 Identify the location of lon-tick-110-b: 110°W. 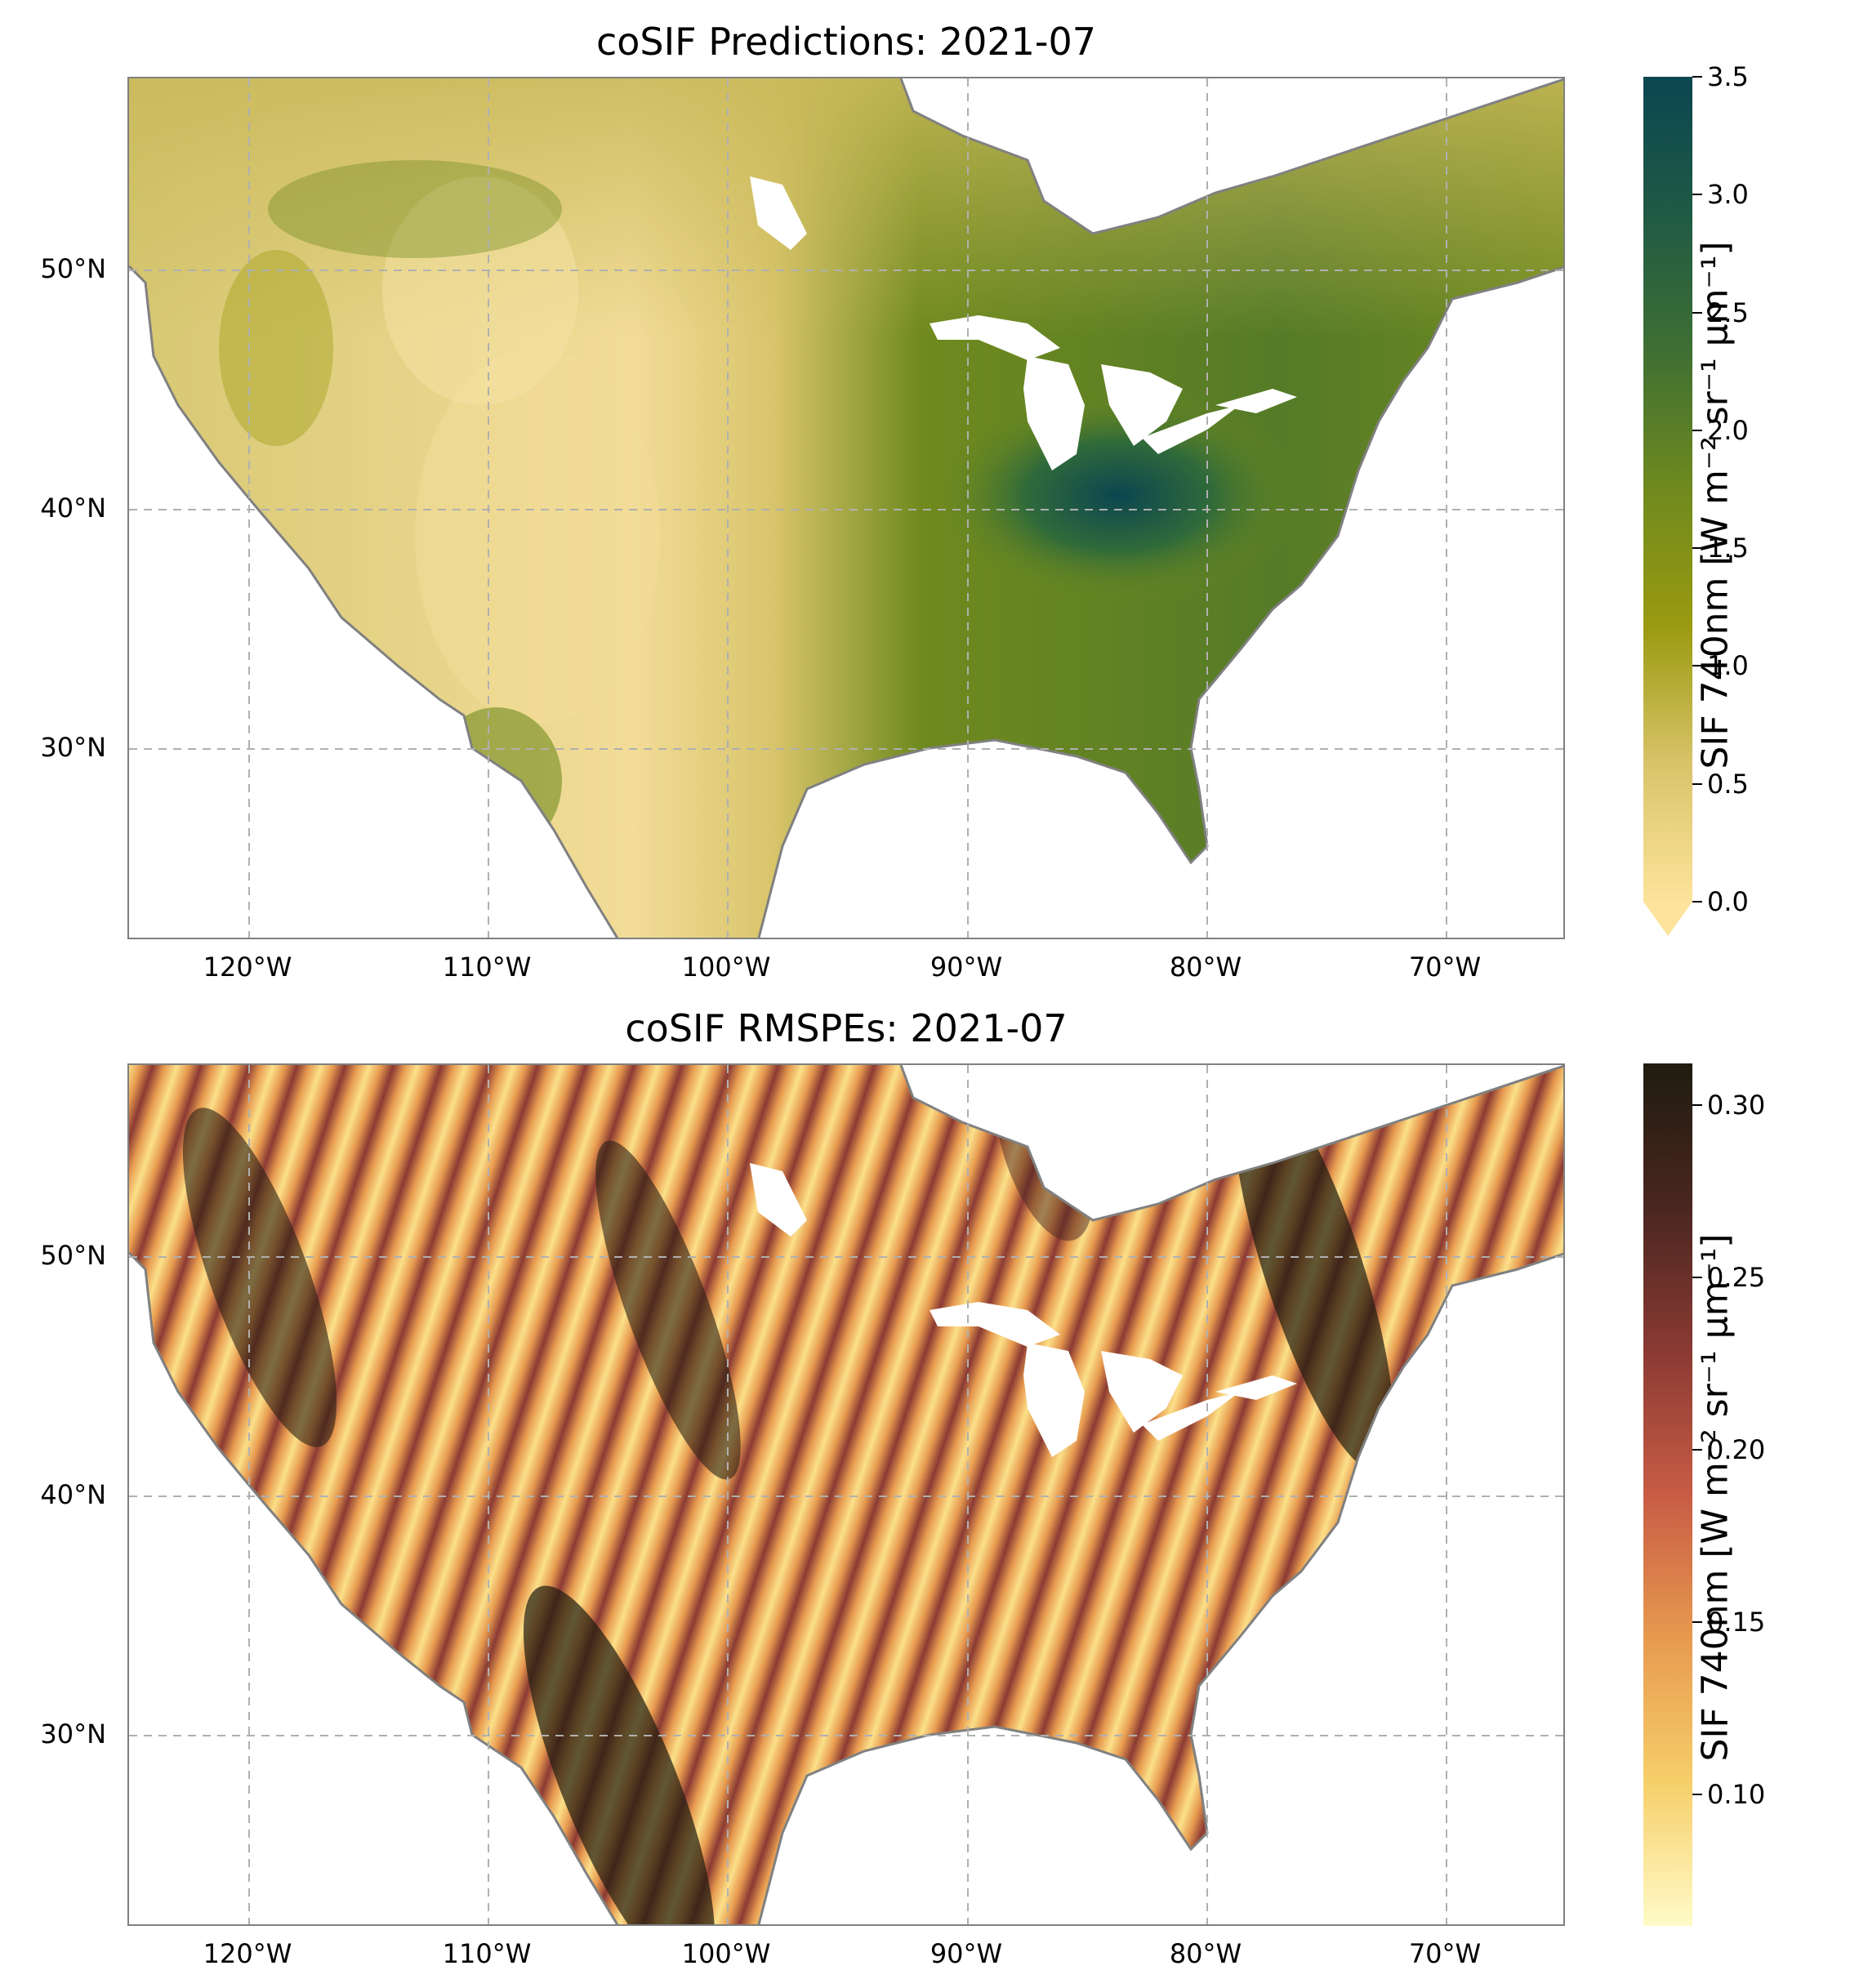
(487, 1953).